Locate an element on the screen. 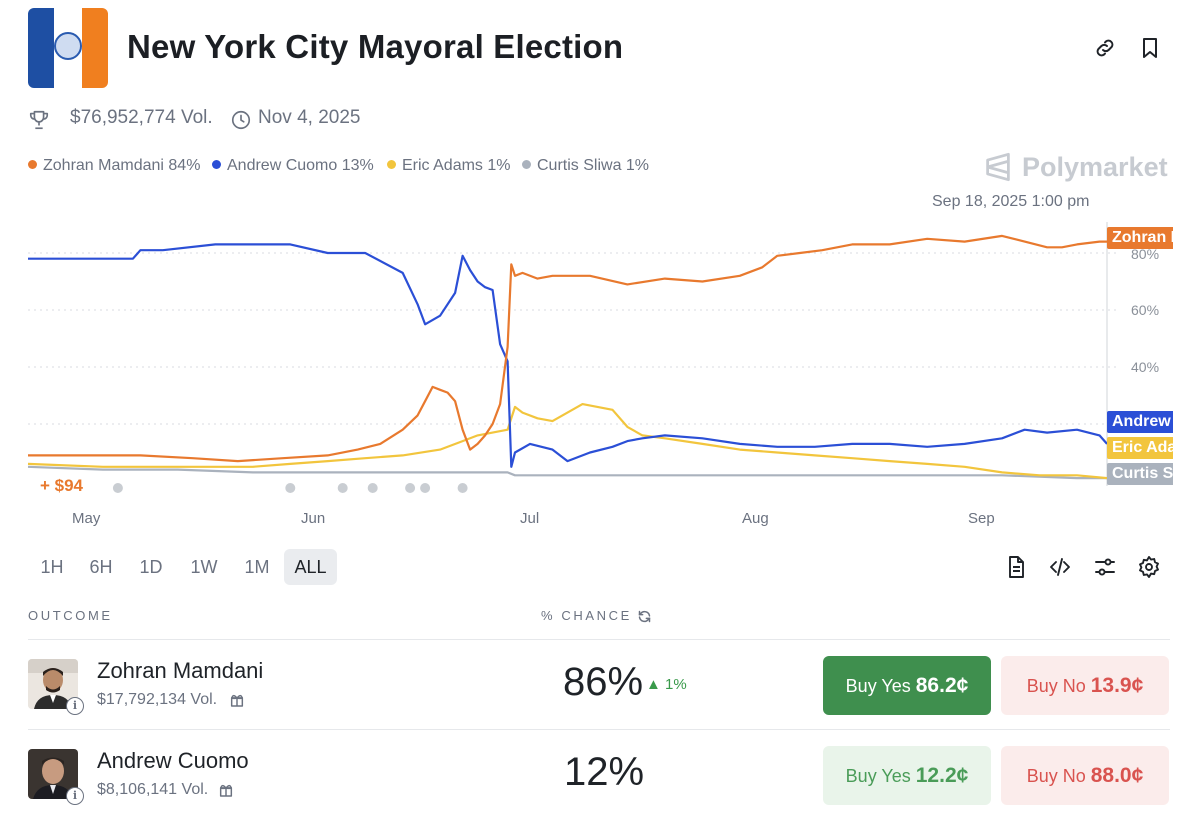  range-1m-button: 1M is located at coordinates (257, 567).